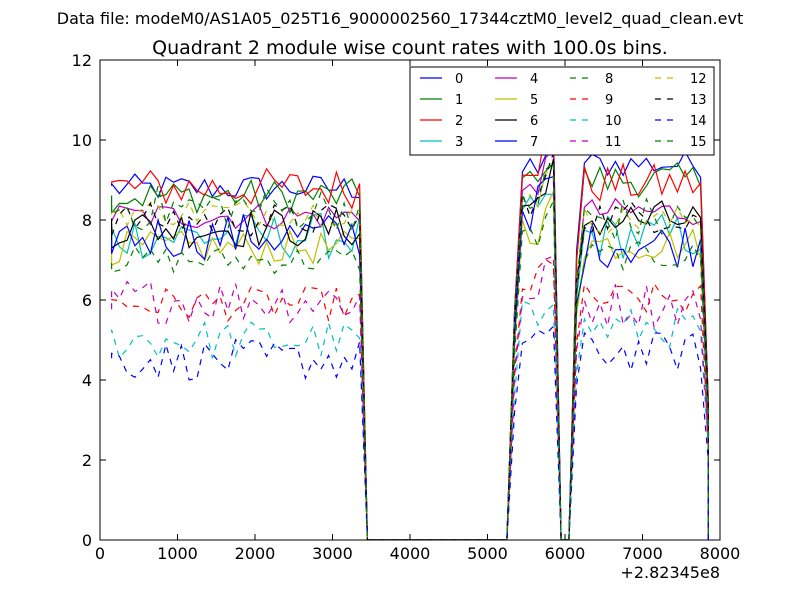  I want to click on legend-label-11: 11, so click(613, 142).